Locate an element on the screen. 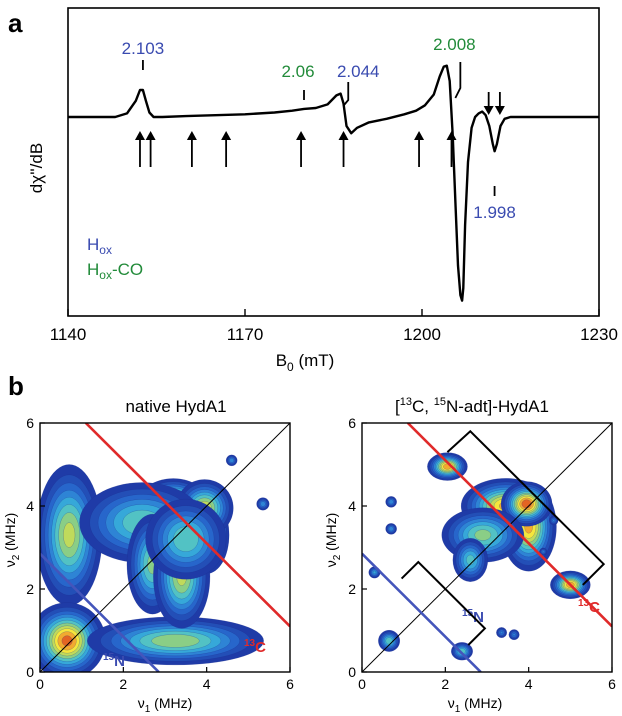 The image size is (622, 716). legend-hox-co: Hox-CO is located at coordinates (115, 271).